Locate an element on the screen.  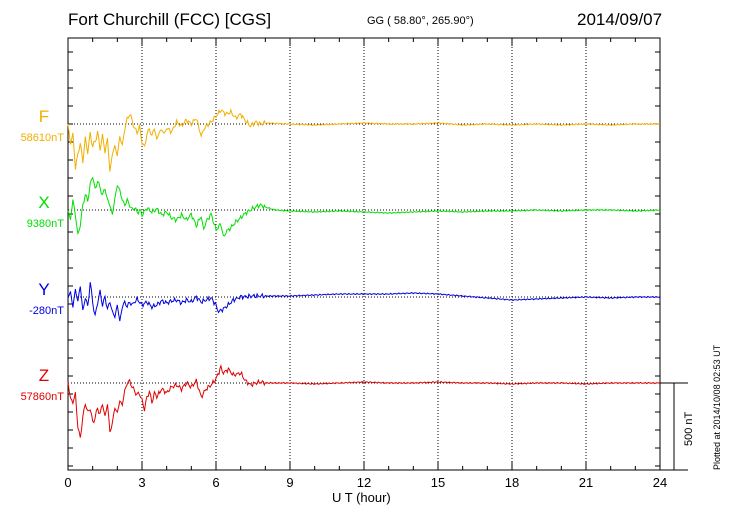
x-tick-label: 12 is located at coordinates (364, 482).